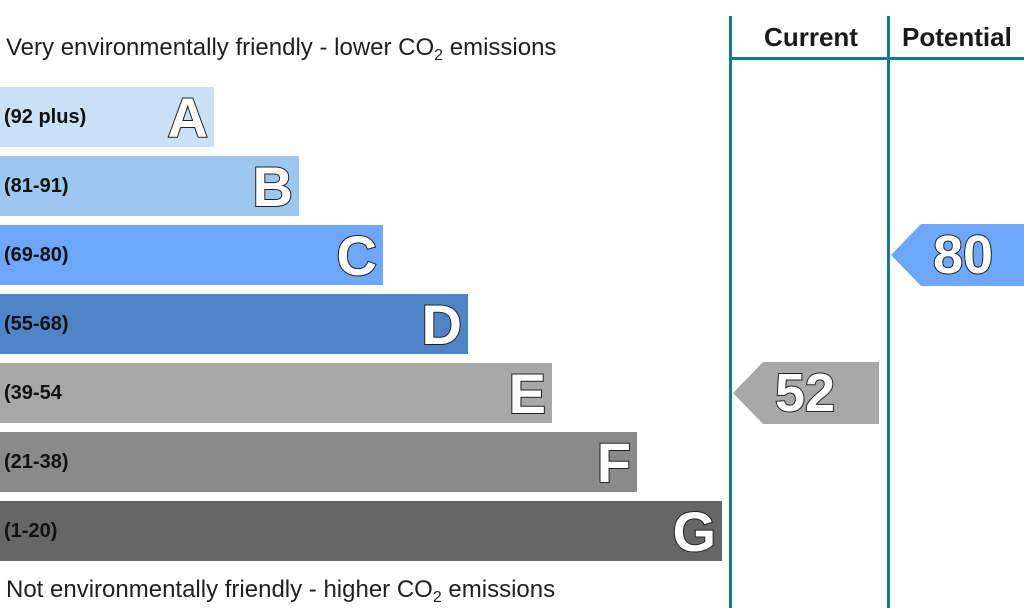  Describe the element at coordinates (149, 187) in the screenshot. I see `band-b: (81-91) B` at that location.